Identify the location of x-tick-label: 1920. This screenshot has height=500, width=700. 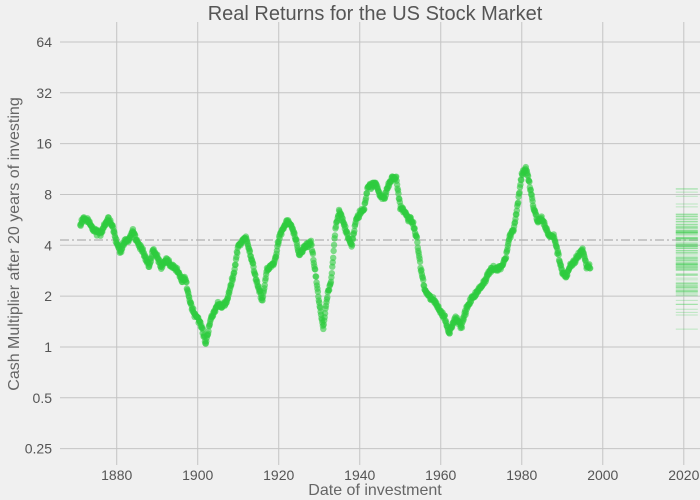
(278, 475).